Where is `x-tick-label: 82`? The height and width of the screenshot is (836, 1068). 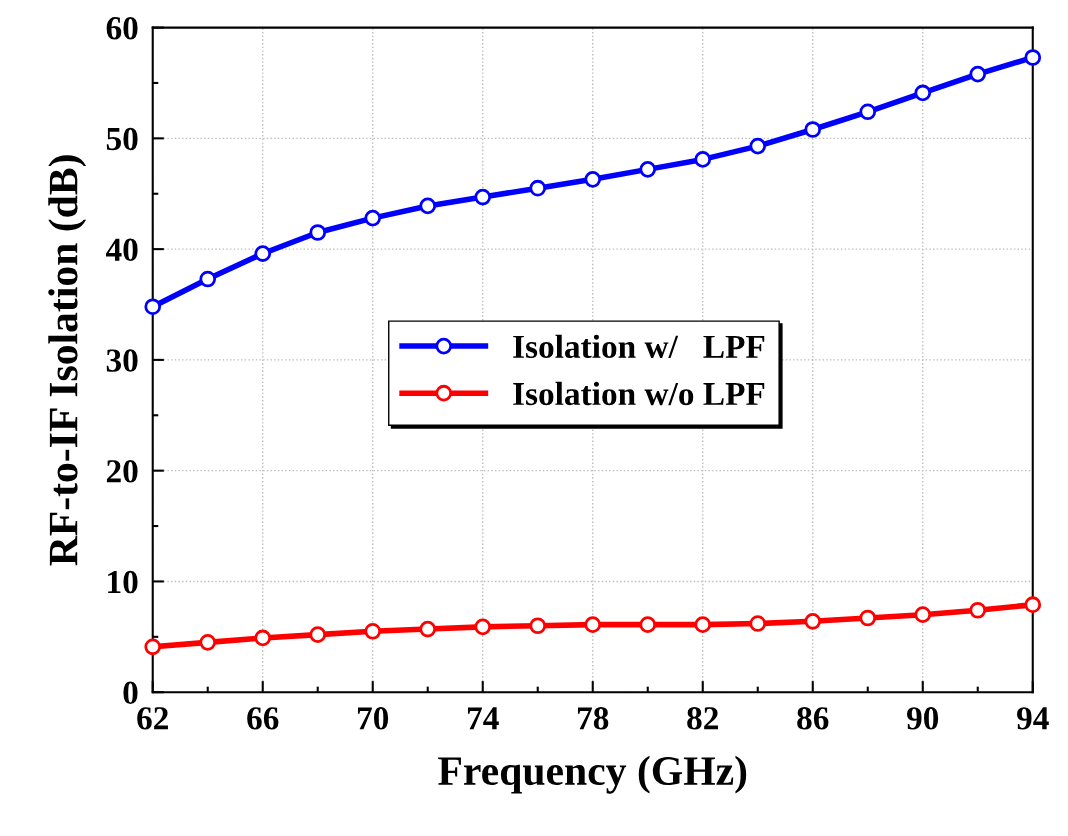
x-tick-label: 82 is located at coordinates (702, 718).